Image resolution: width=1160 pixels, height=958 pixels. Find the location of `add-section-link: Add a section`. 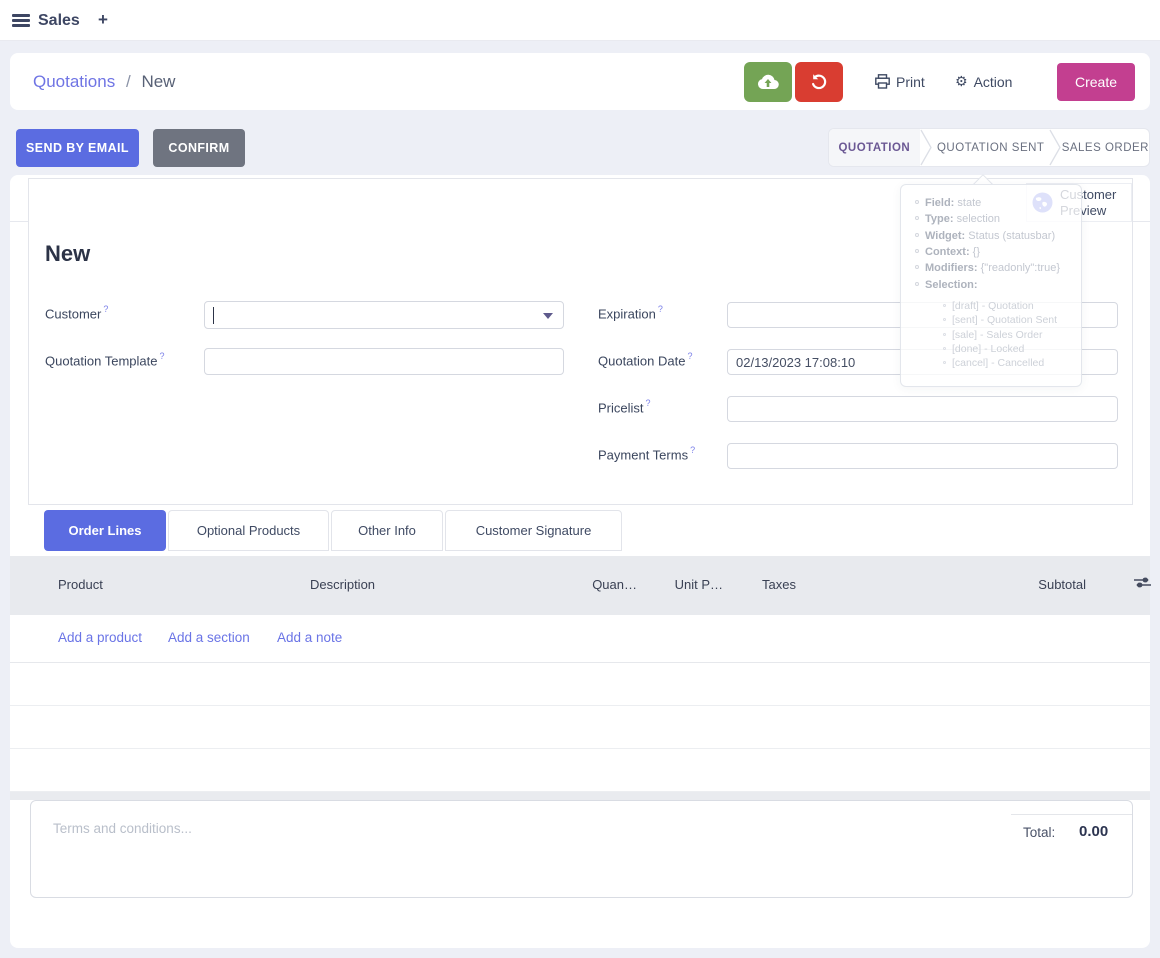

add-section-link: Add a section is located at coordinates (209, 637).